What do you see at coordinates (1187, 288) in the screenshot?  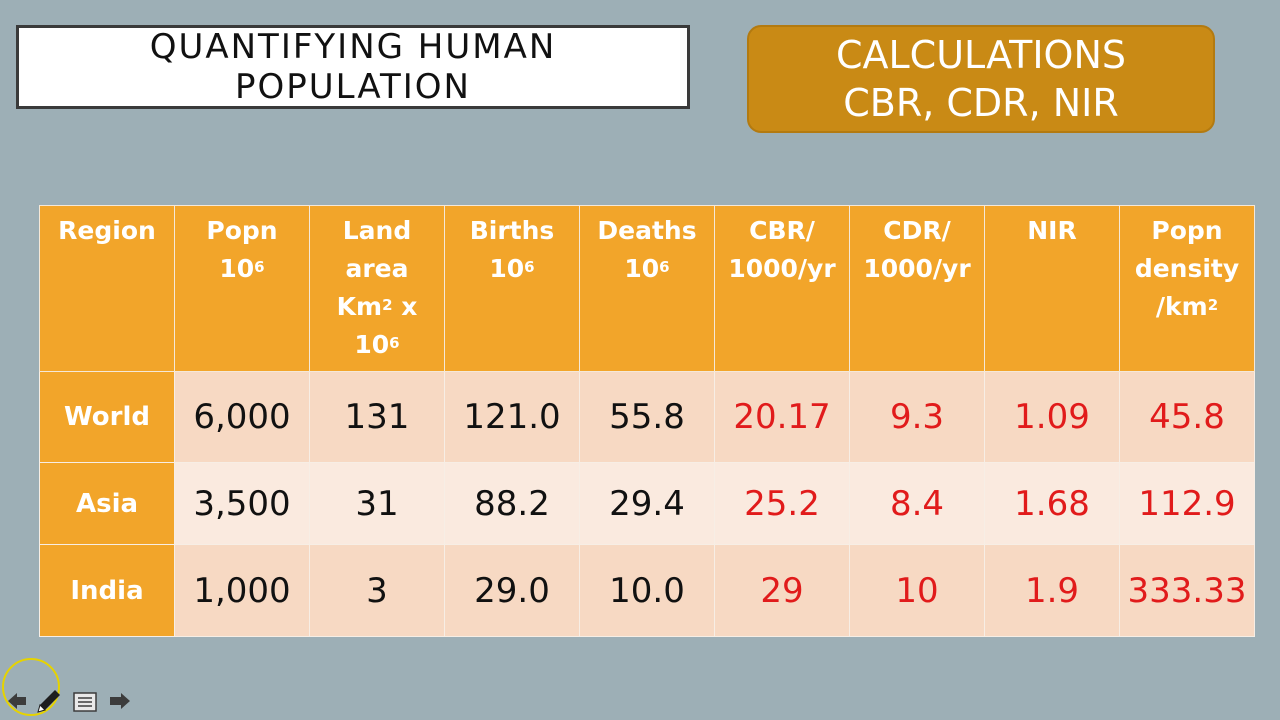 I see `header-popn-density: Popn density /km2` at bounding box center [1187, 288].